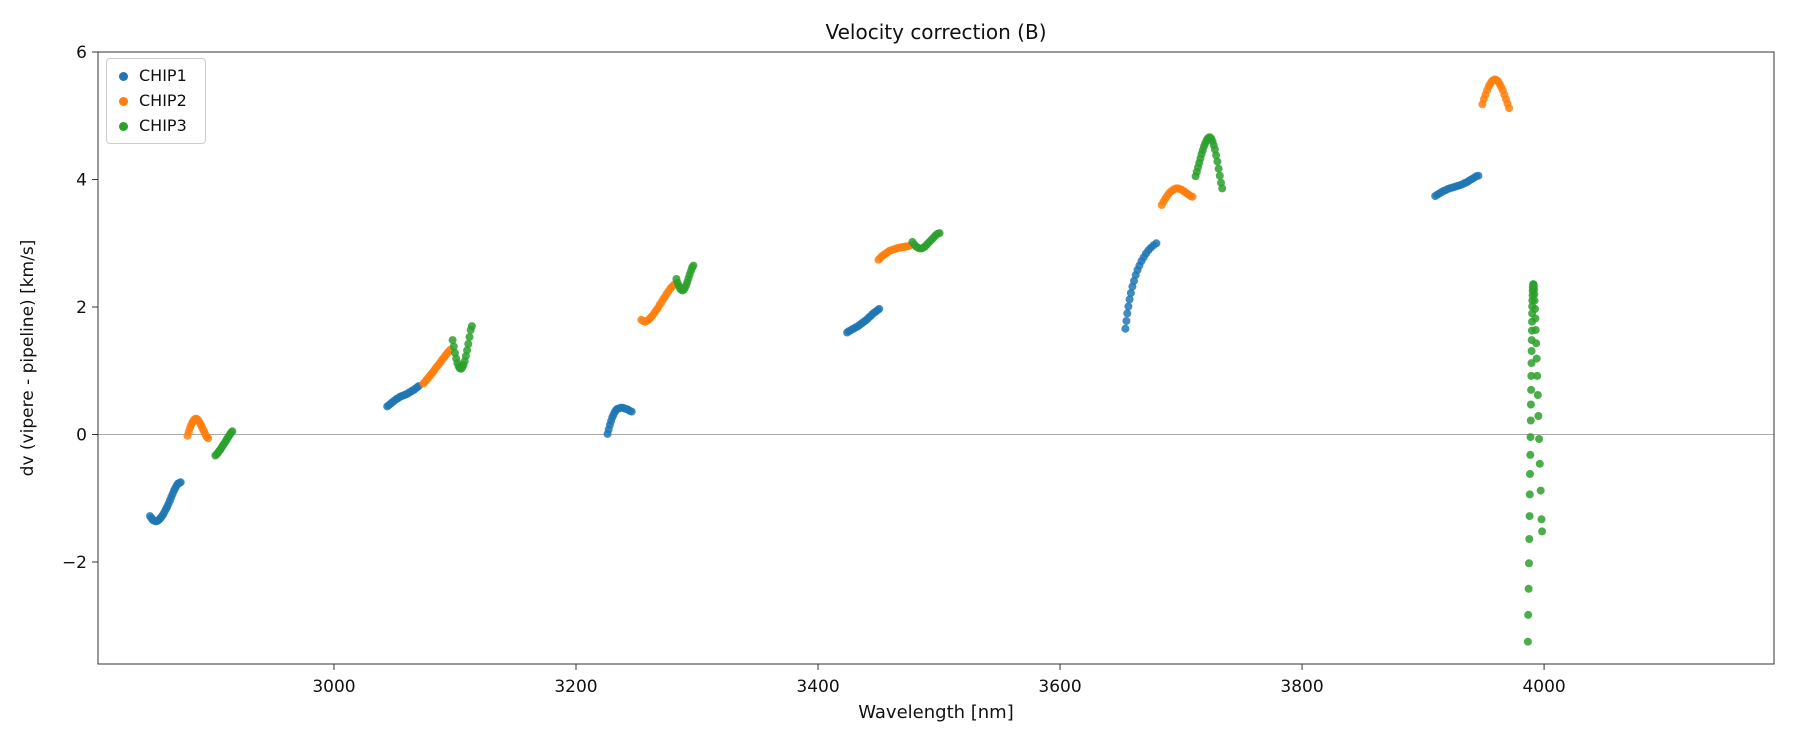 This screenshot has width=1800, height=750. What do you see at coordinates (123, 126) in the screenshot?
I see `legend-marker-chip3-icon` at bounding box center [123, 126].